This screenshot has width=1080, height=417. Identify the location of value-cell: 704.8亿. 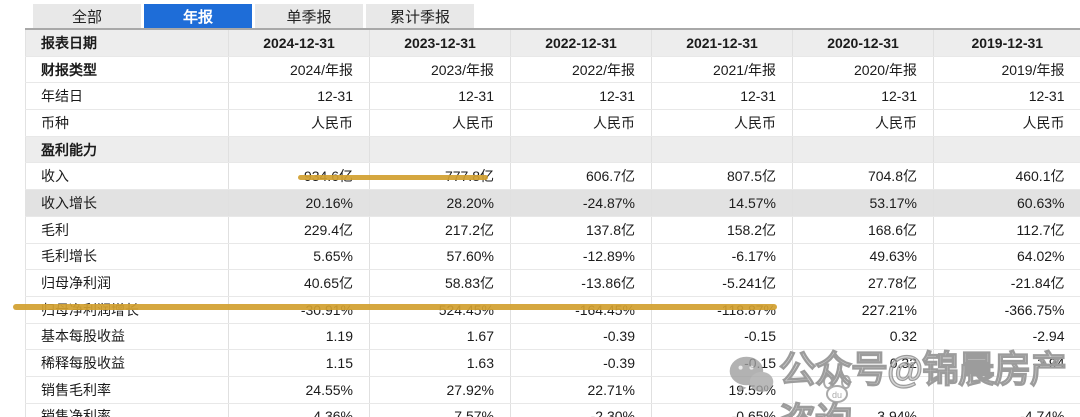
(863, 176).